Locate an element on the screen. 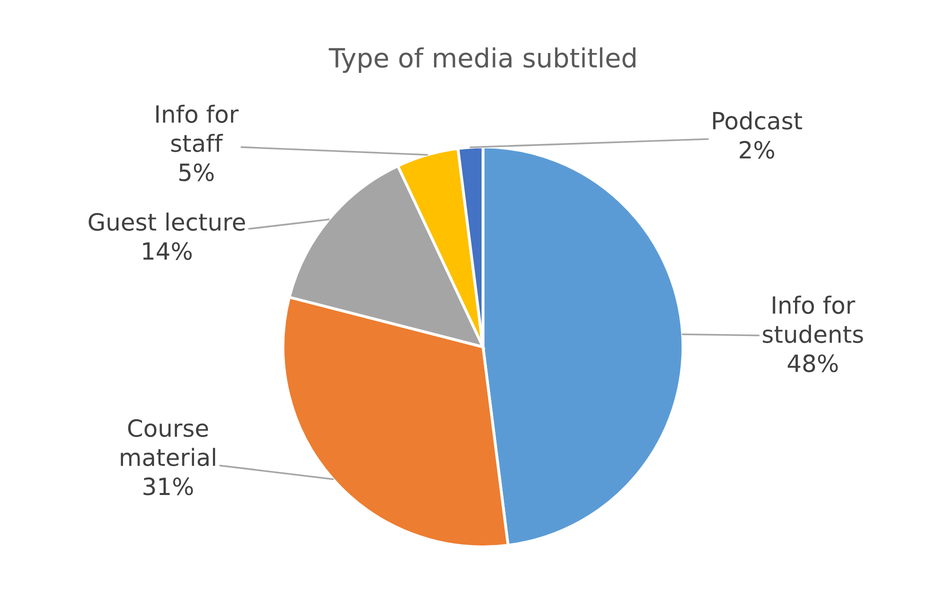 This screenshot has width=944, height=601. slice-label: Info for students is located at coordinates (812, 320).